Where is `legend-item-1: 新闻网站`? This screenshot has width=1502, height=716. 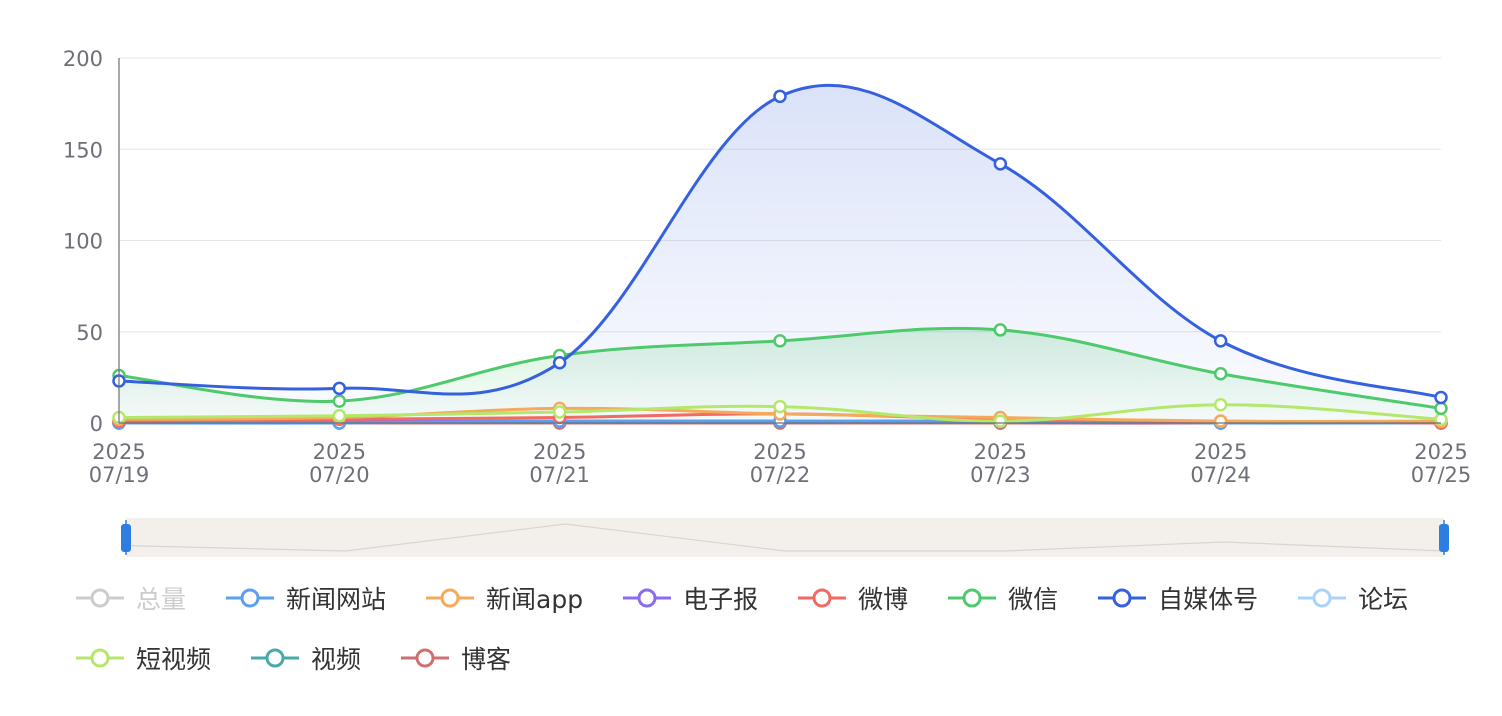 legend-item-1: 新闻网站 is located at coordinates (305, 598).